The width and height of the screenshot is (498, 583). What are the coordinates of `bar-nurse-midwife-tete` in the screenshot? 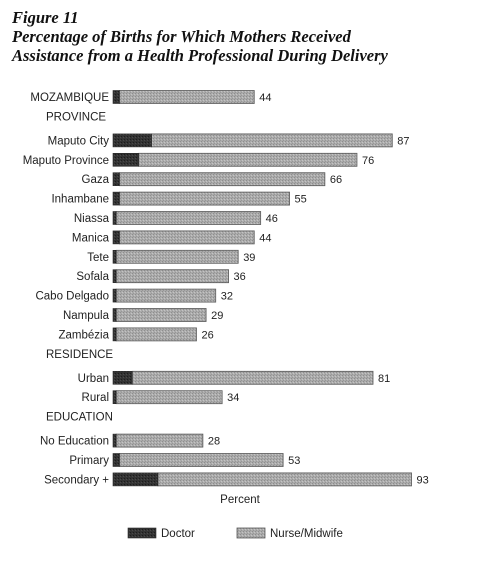 It's located at (177, 256).